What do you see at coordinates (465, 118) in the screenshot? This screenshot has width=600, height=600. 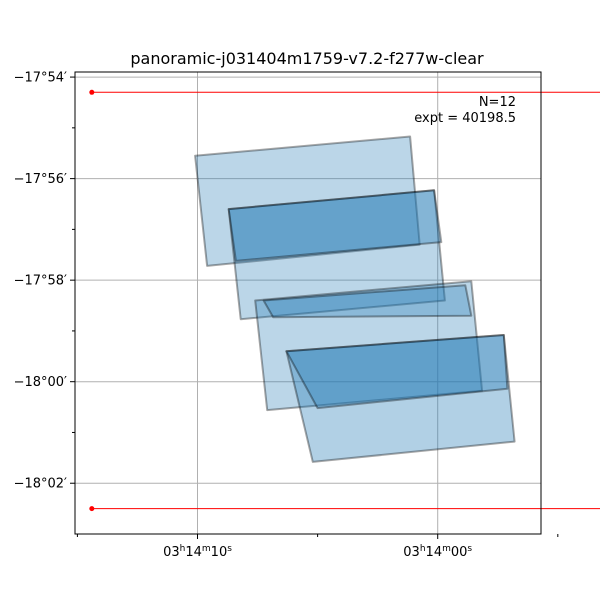 I see `exposure-time-annotation: expt = 40198.5` at bounding box center [465, 118].